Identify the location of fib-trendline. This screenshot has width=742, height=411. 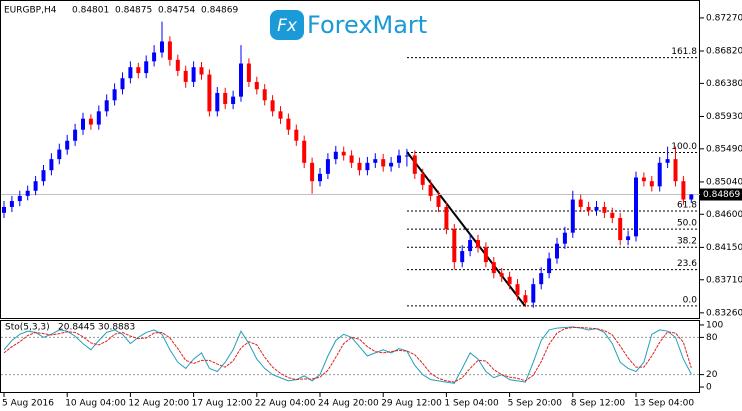
(466, 229).